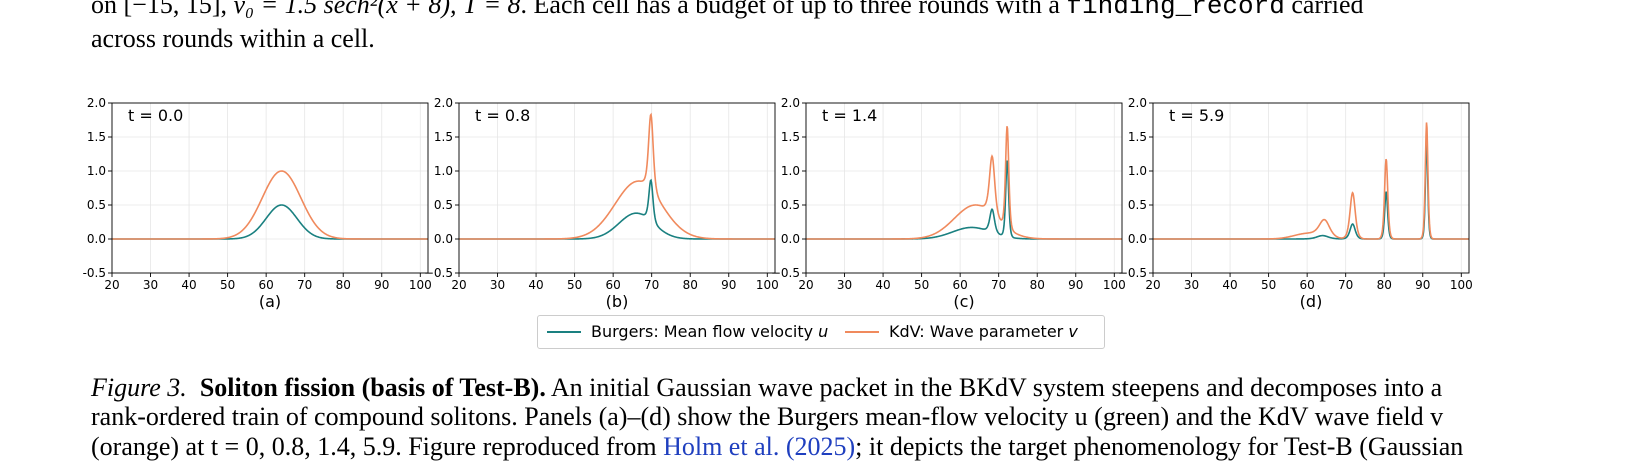 The width and height of the screenshot is (1639, 462). What do you see at coordinates (270, 301) in the screenshot?
I see `panel-letter: (a)` at bounding box center [270, 301].